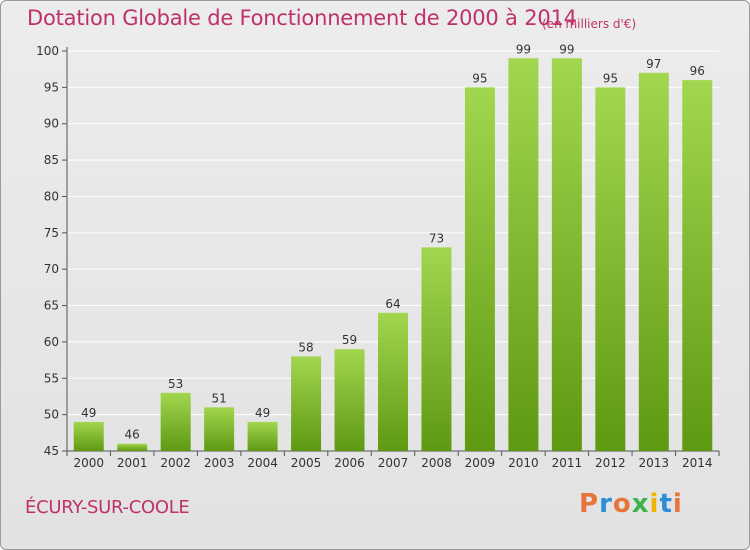 This screenshot has width=750, height=550. I want to click on x-tick-label: 2003, so click(219, 463).